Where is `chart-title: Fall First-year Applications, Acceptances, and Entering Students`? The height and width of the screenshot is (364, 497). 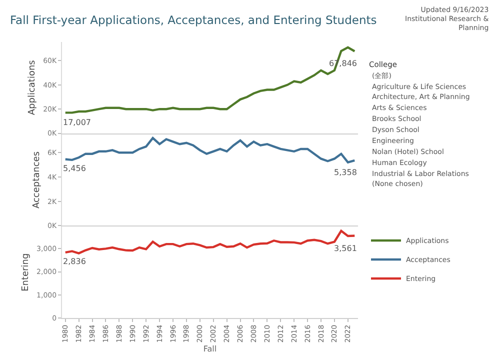 chart-title: Fall First-year Applications, Acceptances, and Entering Students is located at coordinates (193, 20).